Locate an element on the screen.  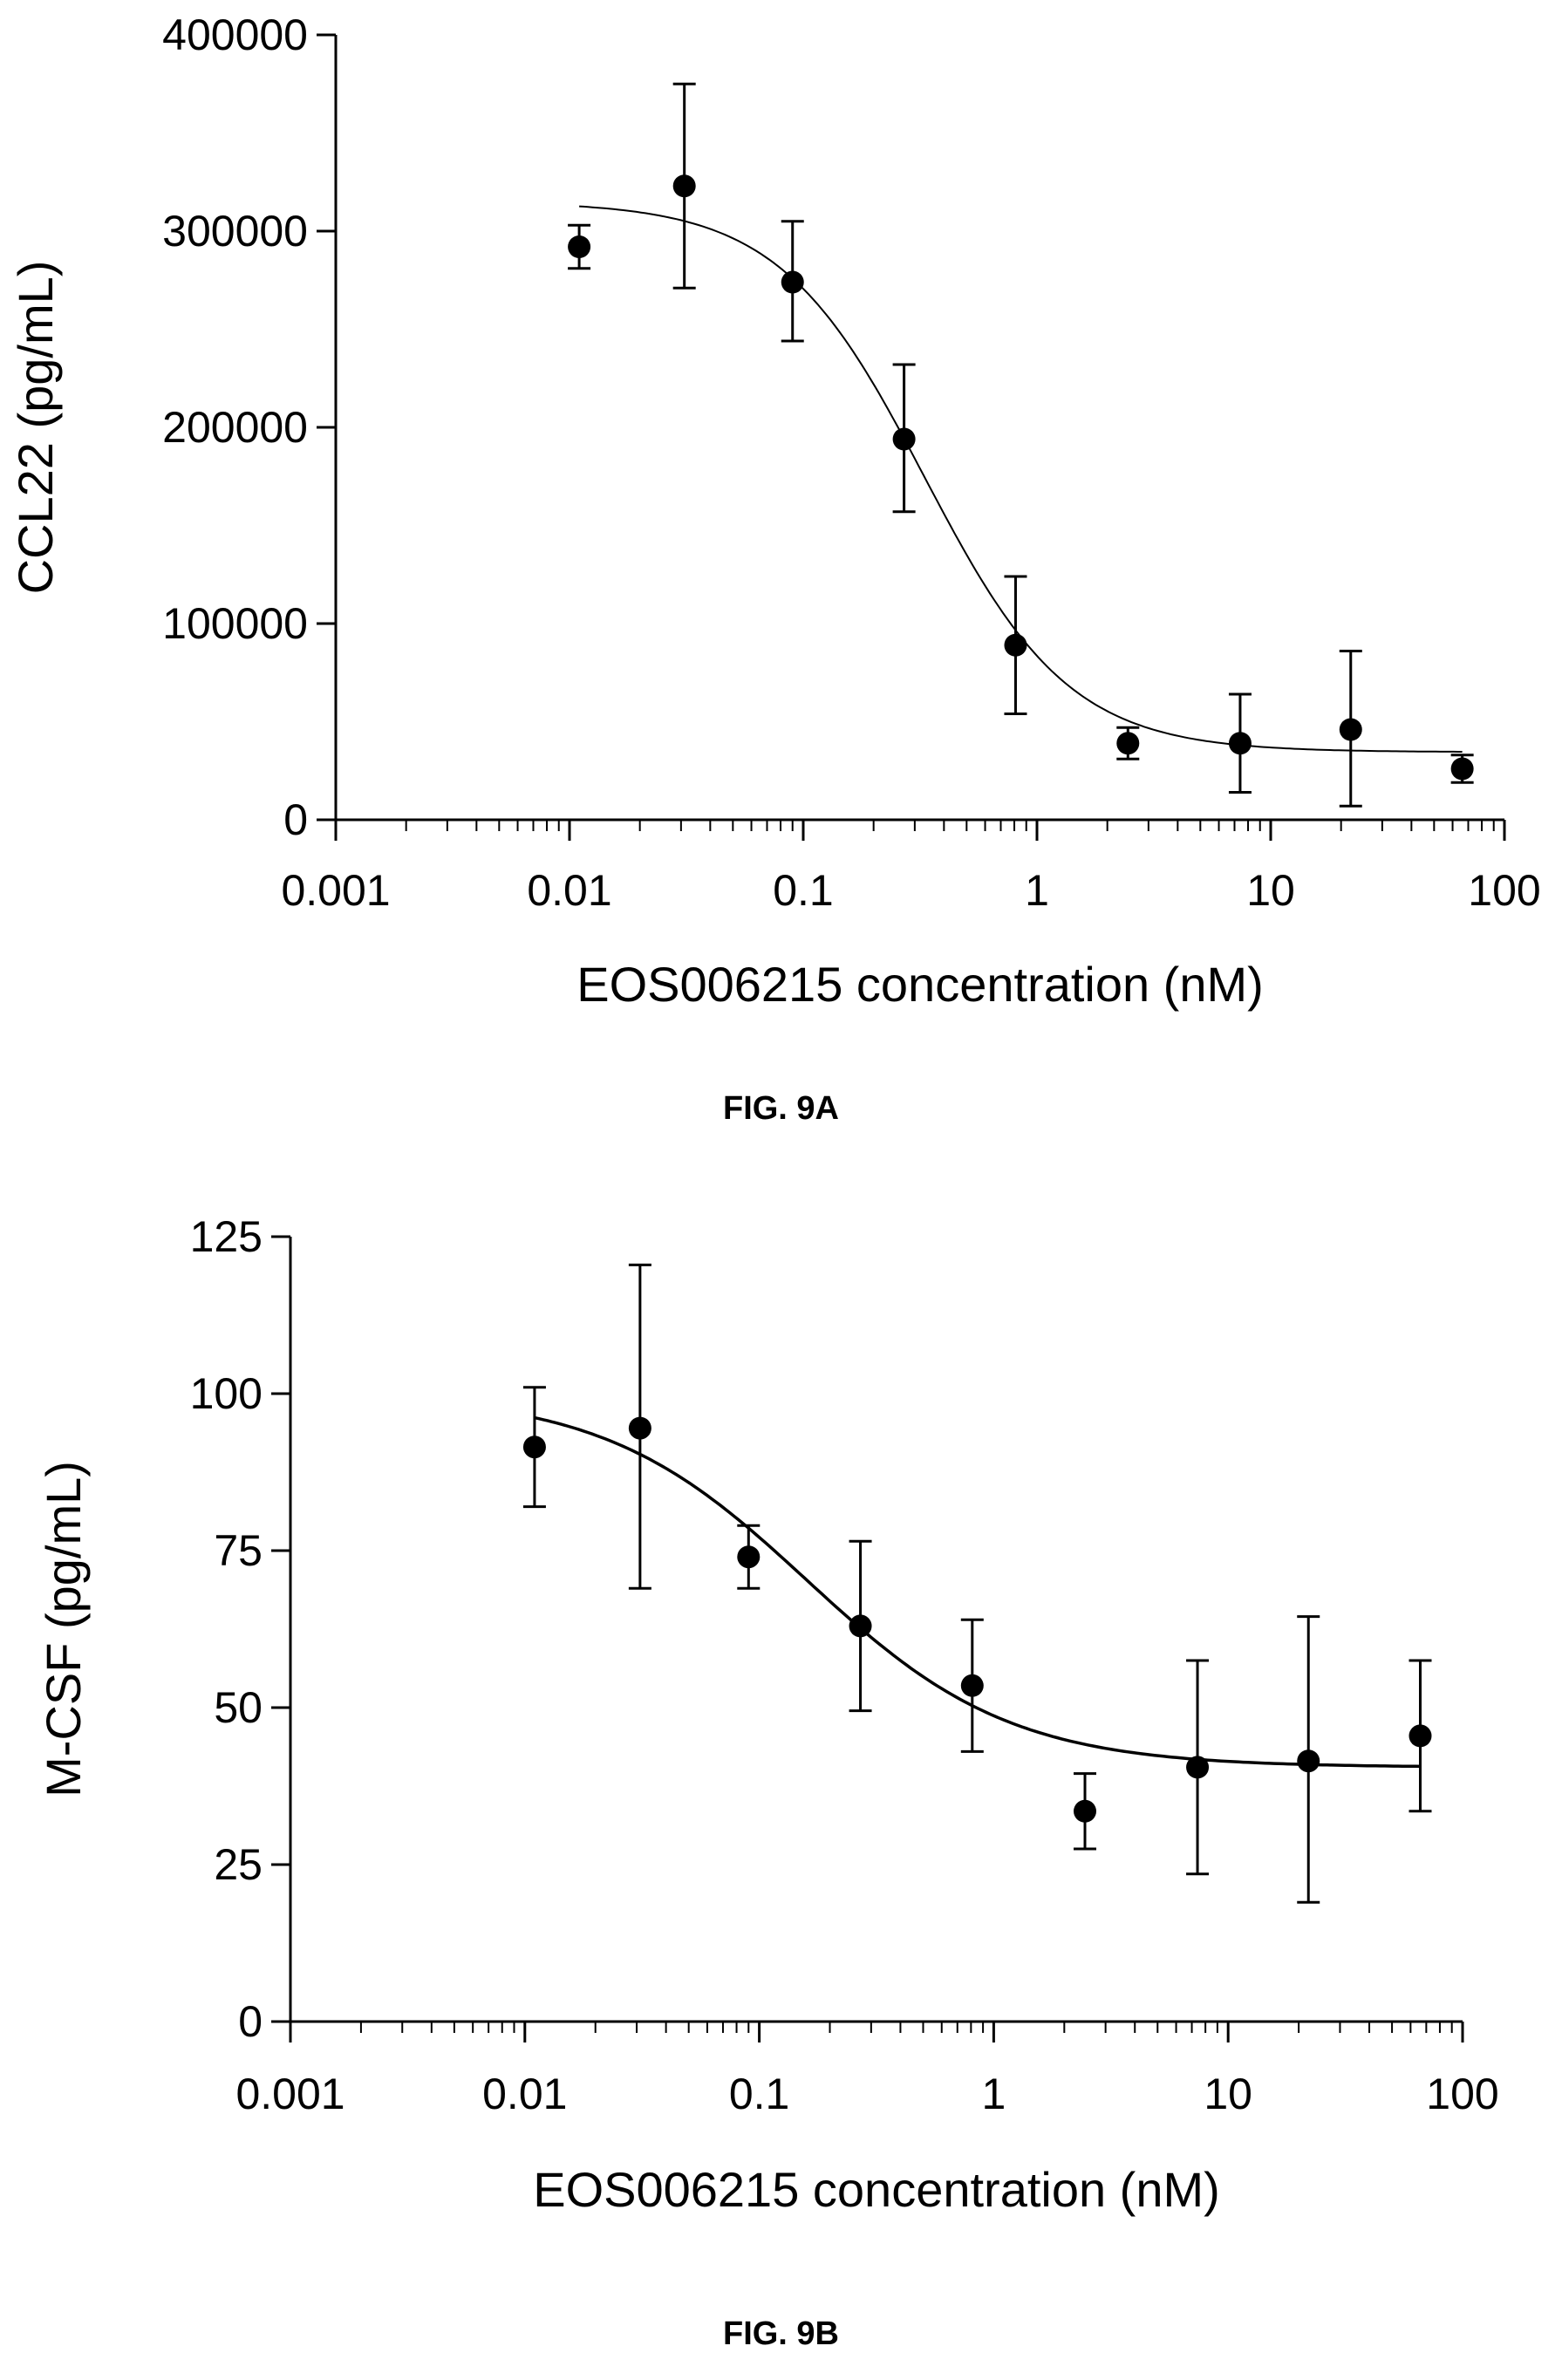
y-tick-label: 75 is located at coordinates (239, 1550).